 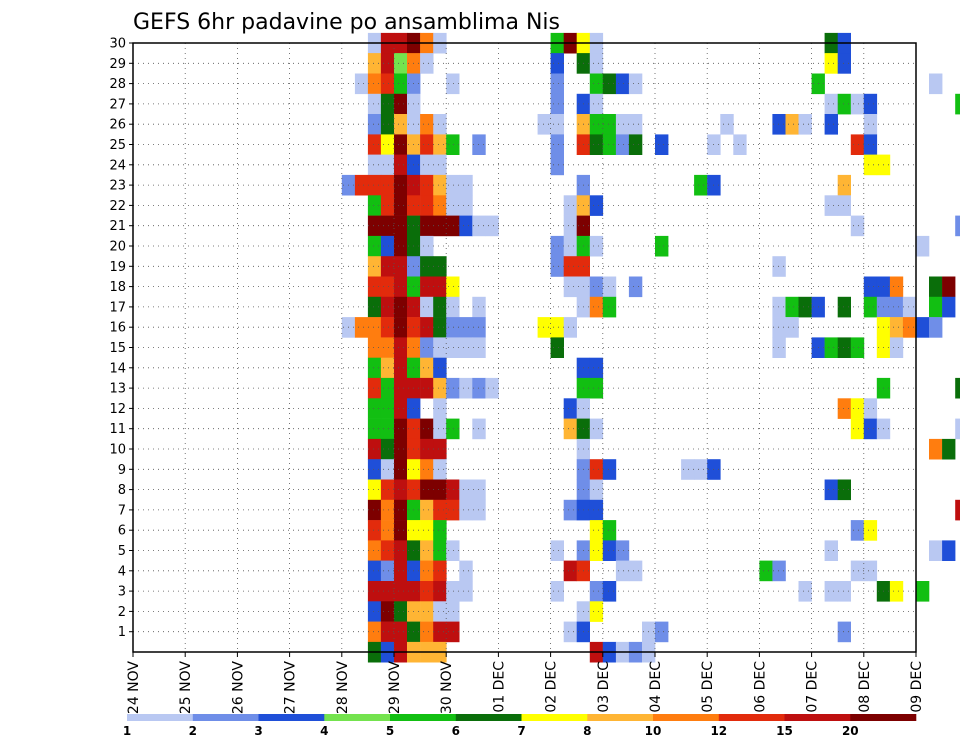 I want to click on colorbar-label: 6, so click(x=456, y=731).